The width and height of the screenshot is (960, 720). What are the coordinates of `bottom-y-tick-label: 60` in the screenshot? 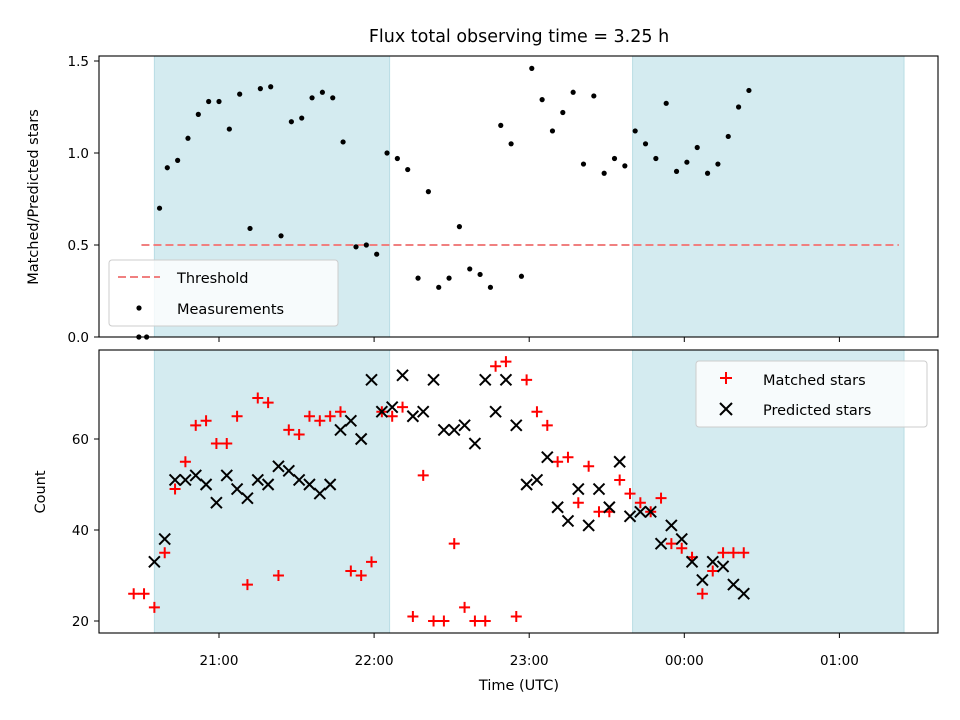 It's located at (80, 440).